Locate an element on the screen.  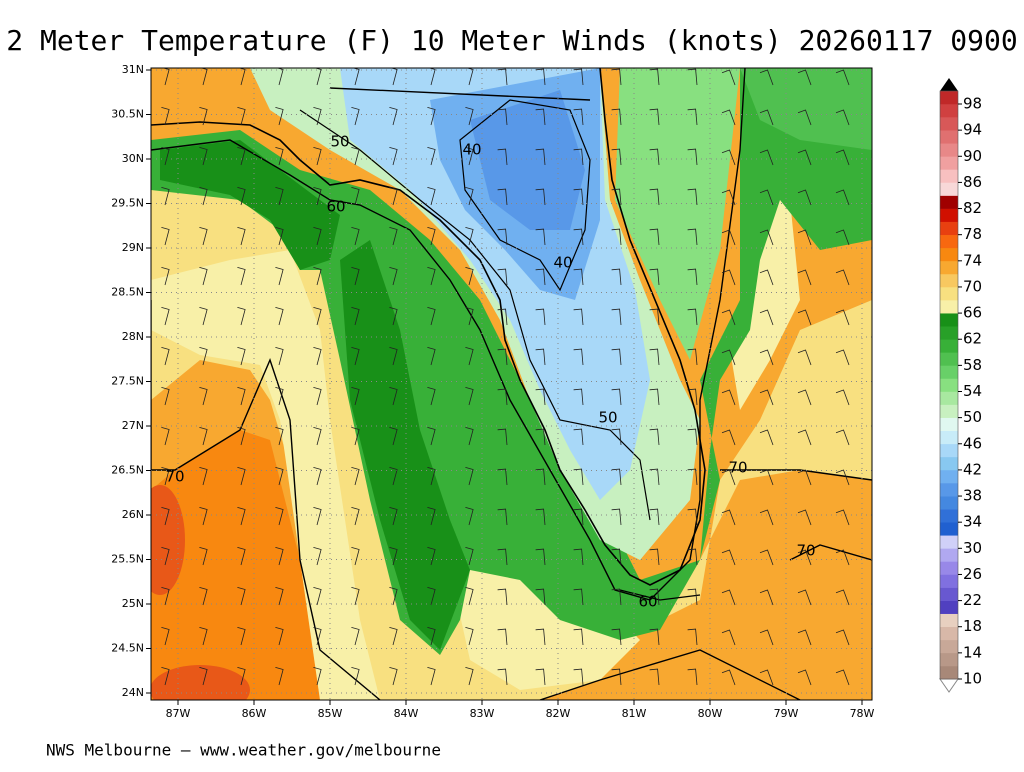
colorbar-label: 34 is located at coordinates (972, 522).